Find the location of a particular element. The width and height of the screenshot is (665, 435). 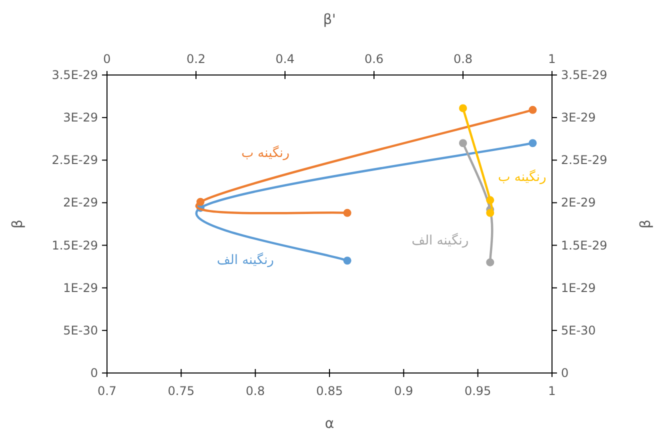

y2-tick-label: 3E-29 is located at coordinates (578, 117).